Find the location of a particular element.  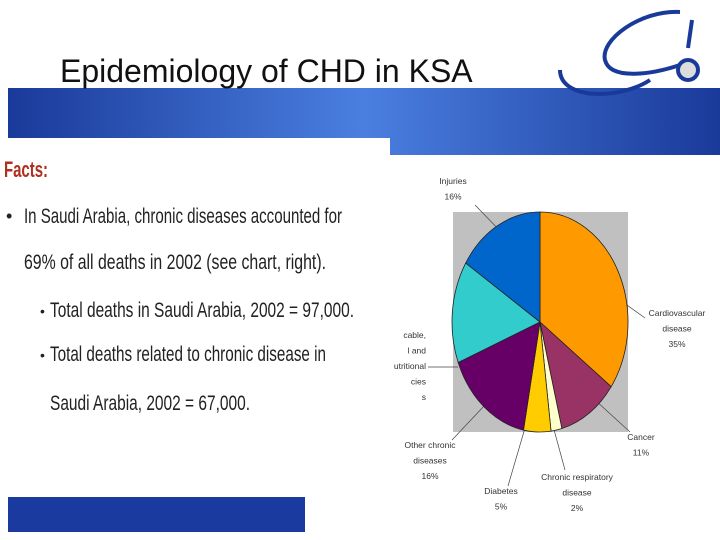

slice-label: Chronic respiratory is located at coordinates (577, 477).